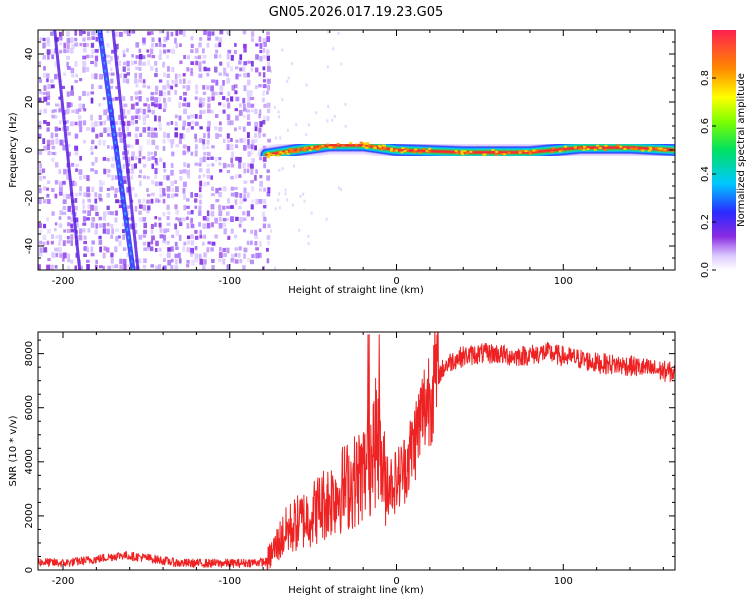 The image size is (750, 600). What do you see at coordinates (29, 102) in the screenshot?
I see `y-tick-label: 20` at bounding box center [29, 102].